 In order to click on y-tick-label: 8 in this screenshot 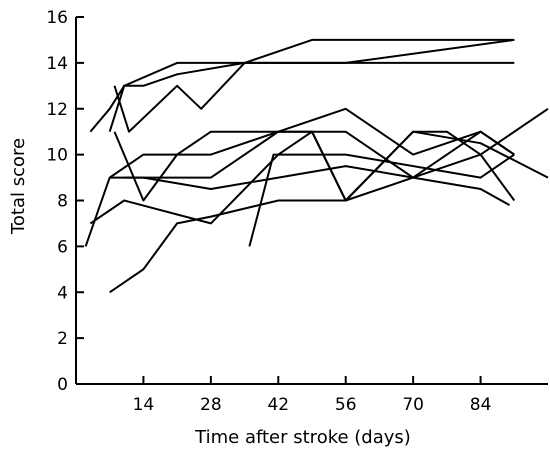, I will do `click(62, 202)`.